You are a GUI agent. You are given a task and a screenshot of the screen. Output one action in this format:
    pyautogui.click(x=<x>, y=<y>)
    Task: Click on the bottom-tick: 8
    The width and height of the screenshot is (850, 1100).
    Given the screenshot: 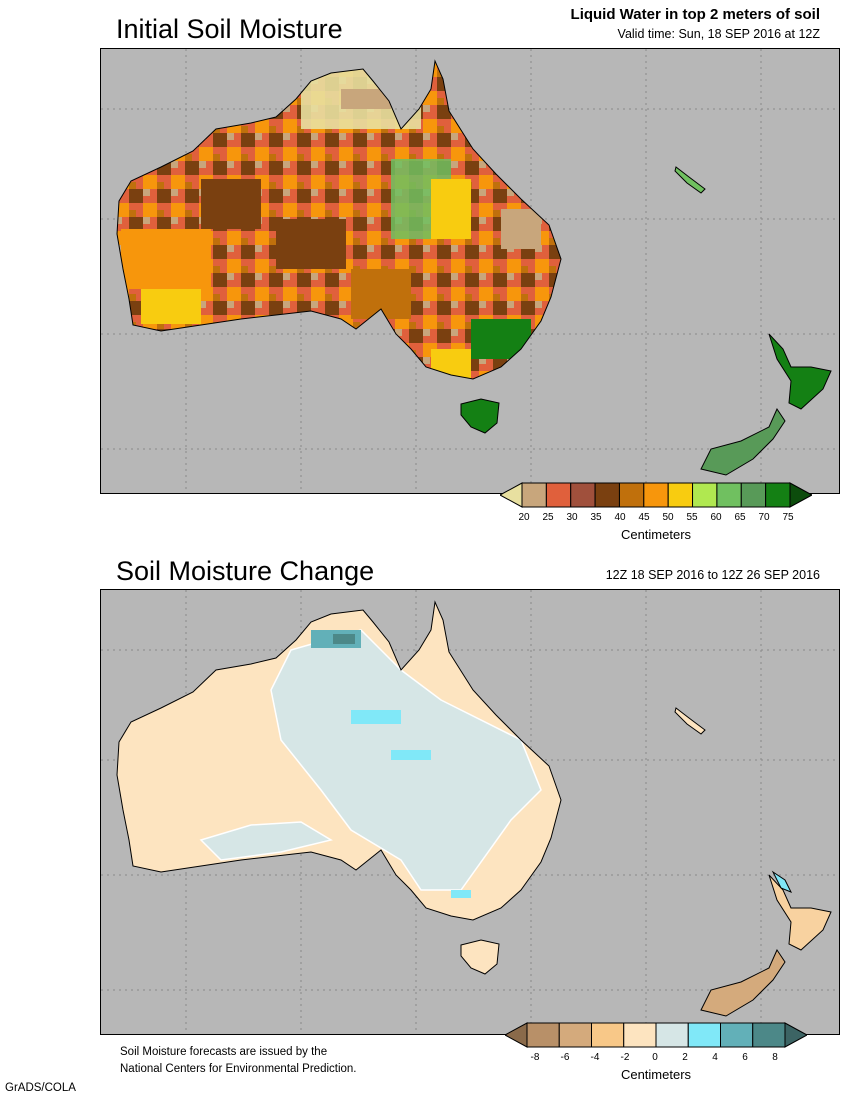 What is the action you would take?
    pyautogui.click(x=775, y=1057)
    